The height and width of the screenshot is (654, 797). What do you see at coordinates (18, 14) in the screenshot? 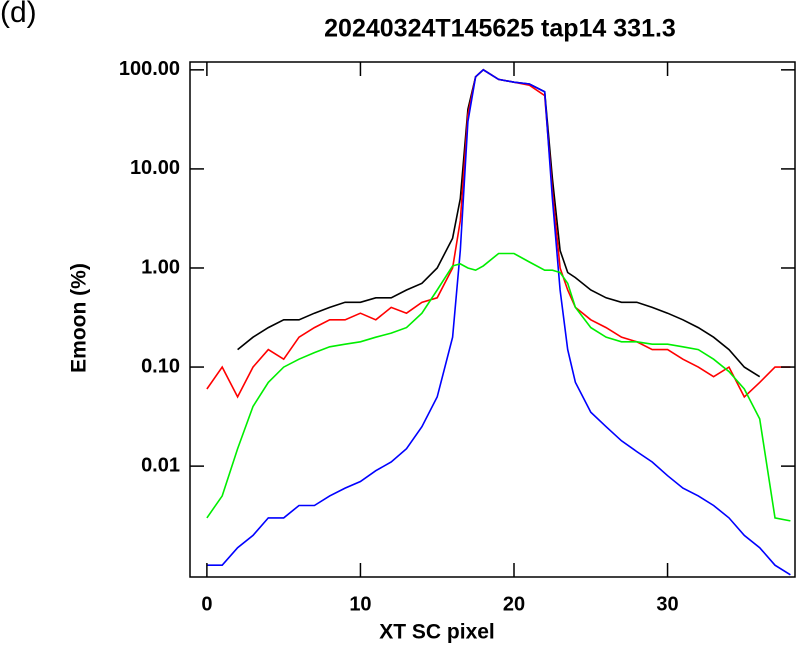
I see `panel-label: (d)` at bounding box center [18, 14].